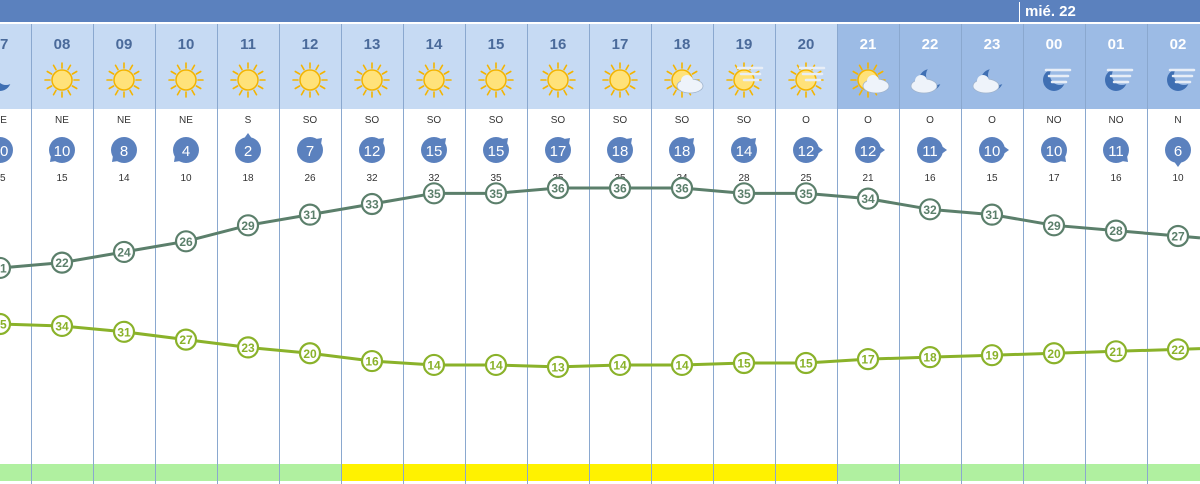  Describe the element at coordinates (310, 178) in the screenshot. I see `wind-gust-value: 26` at that location.